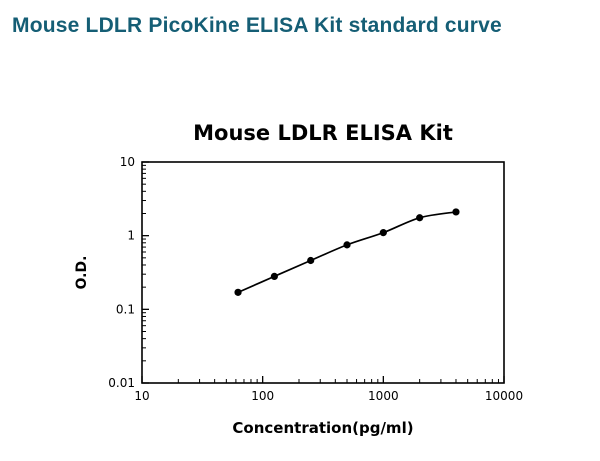  I want to click on x-tick-label: 10000, so click(504, 396).